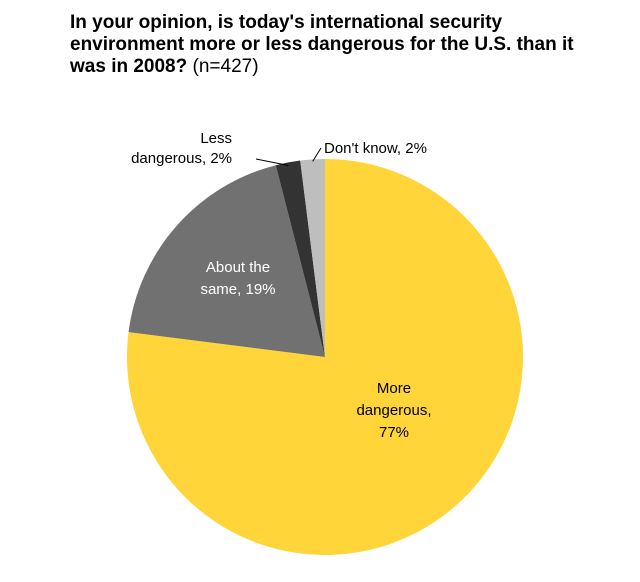 The width and height of the screenshot is (640, 582). I want to click on data-label-more-dangerous: More dangerous, 77%, so click(393, 410).